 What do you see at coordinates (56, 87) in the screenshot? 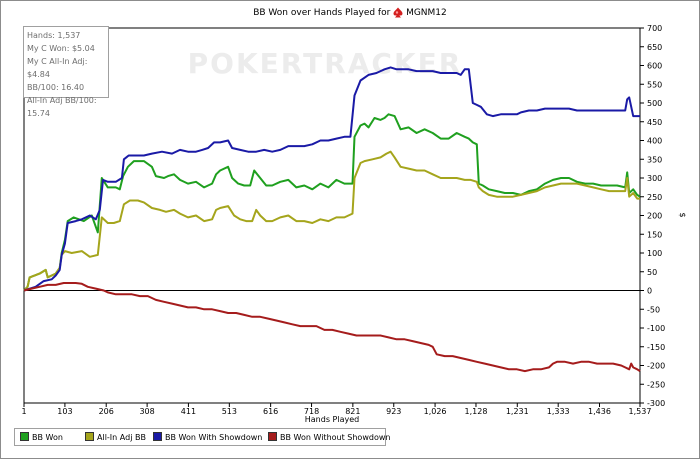
I see `stat-bb100: BB/100: 16.40` at bounding box center [56, 87].